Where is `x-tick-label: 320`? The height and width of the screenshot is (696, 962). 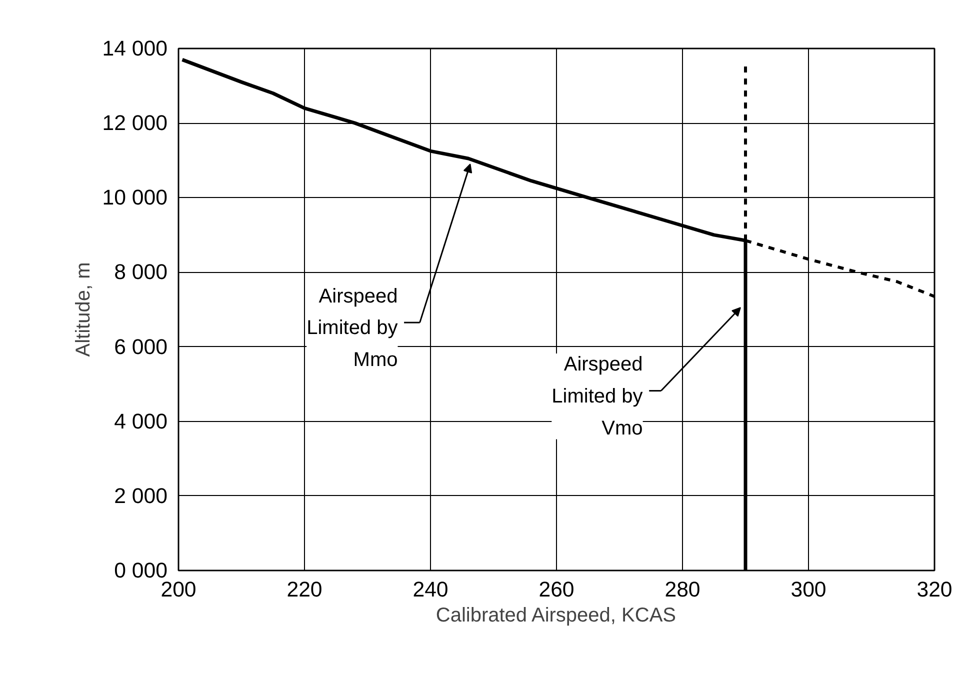
x-tick-label: 320 is located at coordinates (934, 590).